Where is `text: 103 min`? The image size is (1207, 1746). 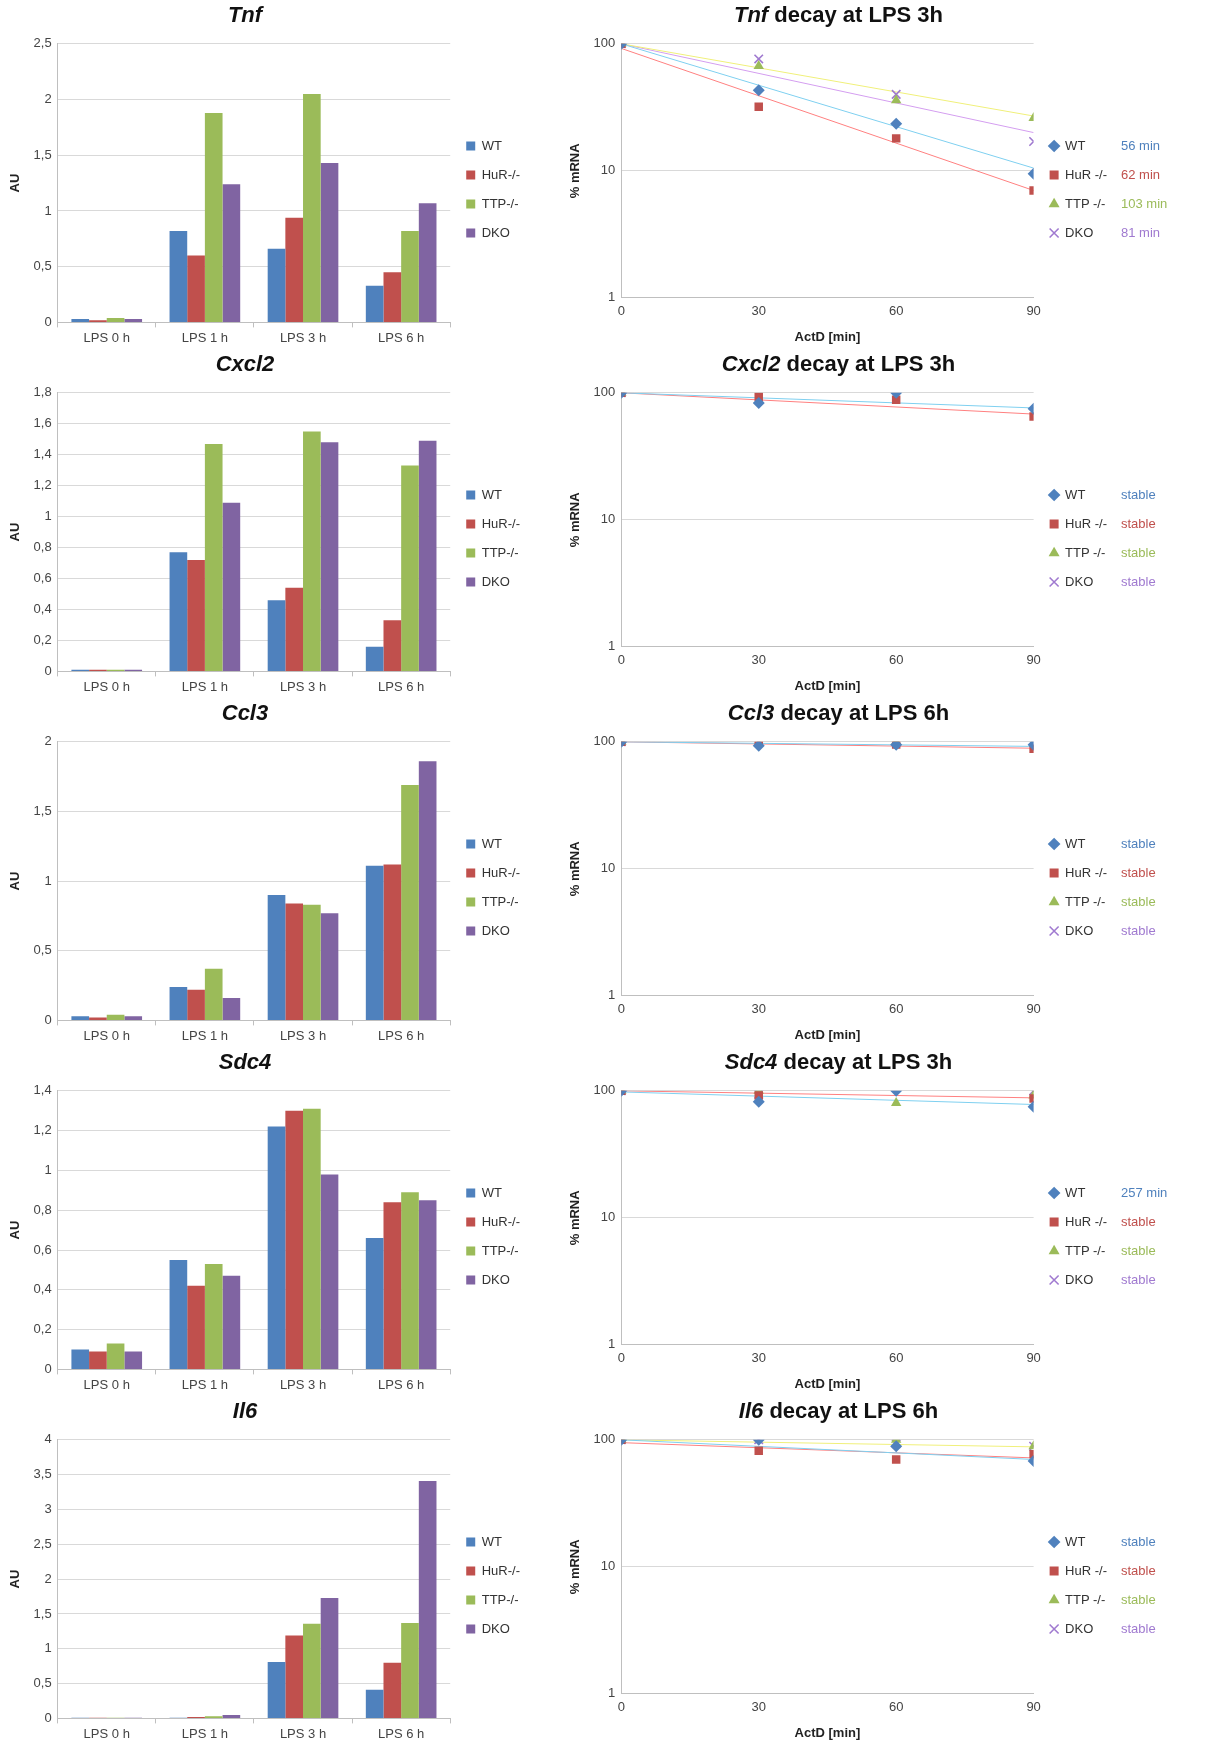
text: 103 min is located at coordinates (1144, 203).